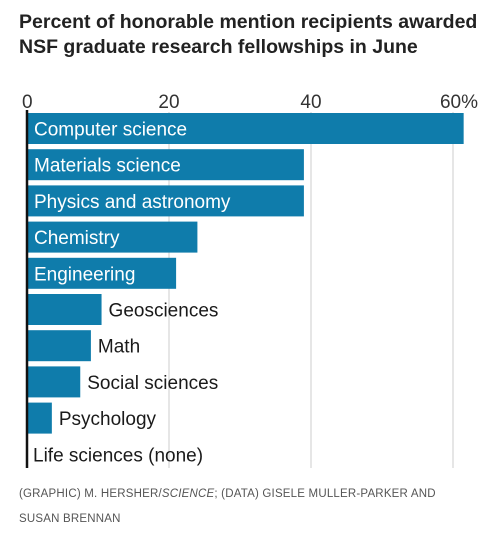 Image resolution: width=503 pixels, height=540 pixels. What do you see at coordinates (77, 238) in the screenshot?
I see `bar-label: Chemistry` at bounding box center [77, 238].